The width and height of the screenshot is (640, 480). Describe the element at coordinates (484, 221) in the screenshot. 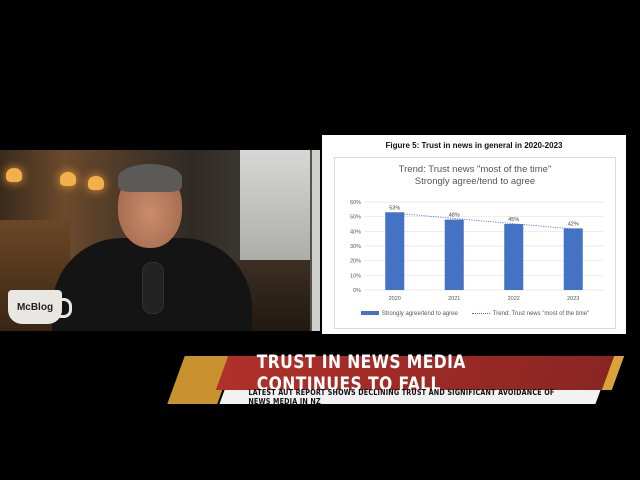

I see `trendline` at that location.